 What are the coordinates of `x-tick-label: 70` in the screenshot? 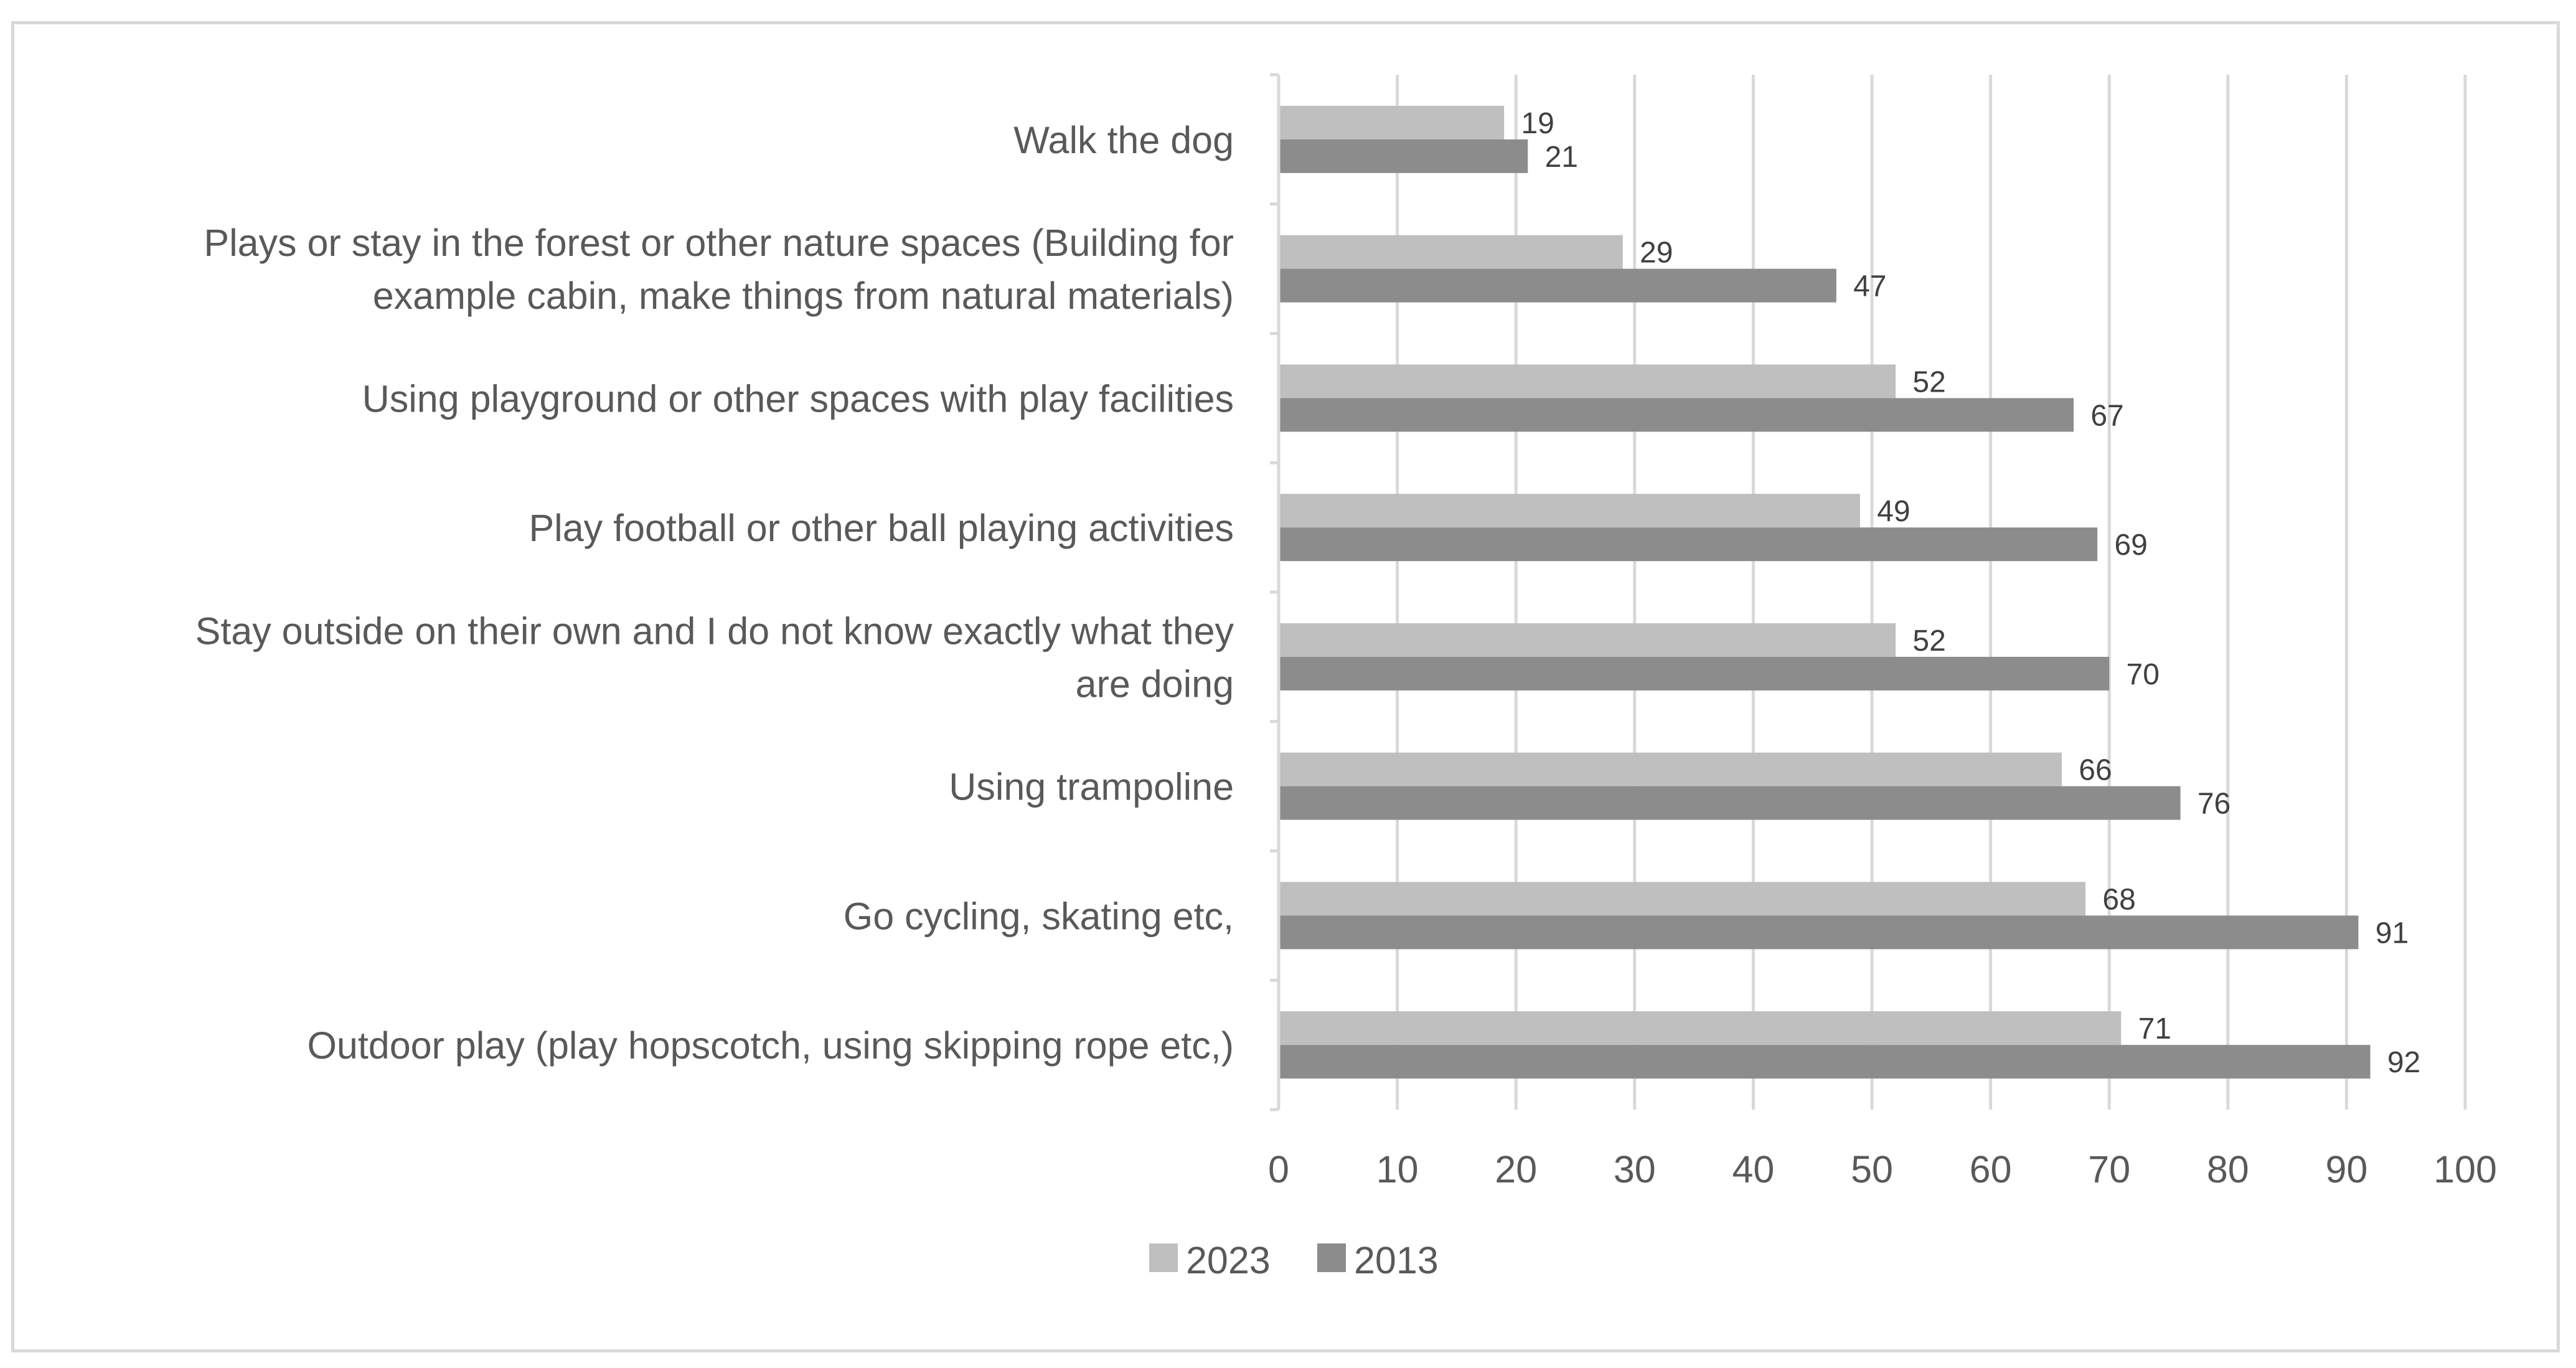 It's located at (2109, 1169).